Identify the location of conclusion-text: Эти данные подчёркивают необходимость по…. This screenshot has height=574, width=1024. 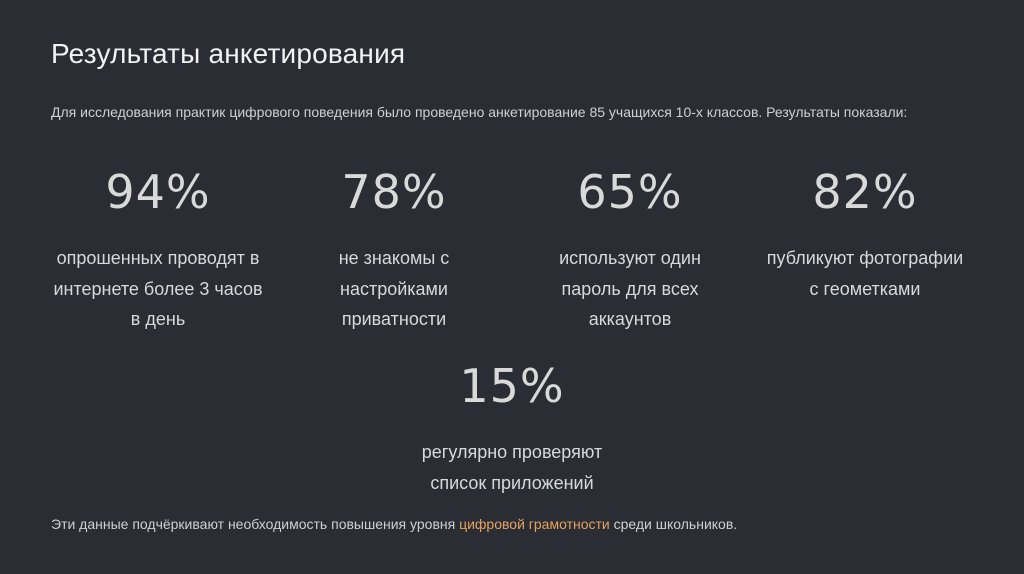
(394, 524).